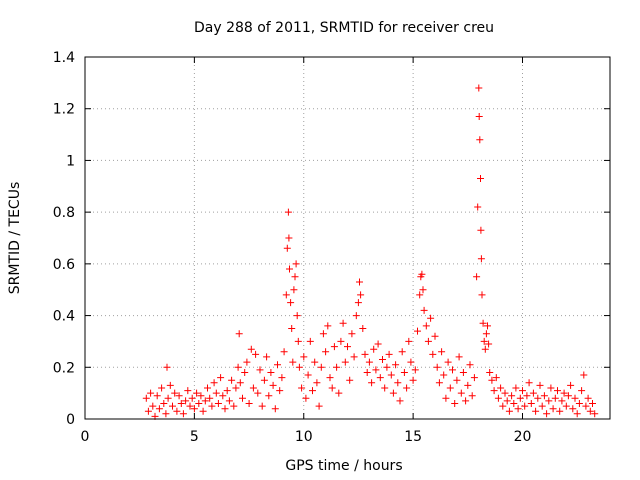 This screenshot has width=640, height=480. I want to click on y-tick-label: 0, so click(70, 420).